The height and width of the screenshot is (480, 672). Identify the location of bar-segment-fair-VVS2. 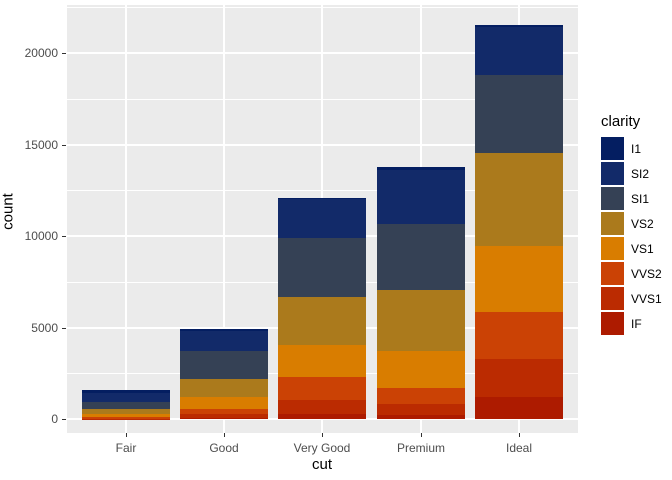
(126, 418).